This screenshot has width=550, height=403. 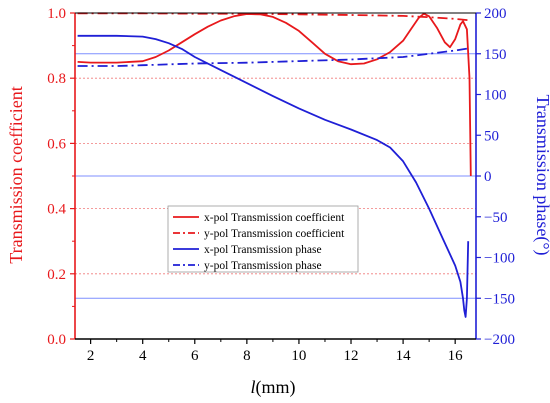 What do you see at coordinates (263, 266) in the screenshot?
I see `legend-label-3: y-pol Transmission phase` at bounding box center [263, 266].